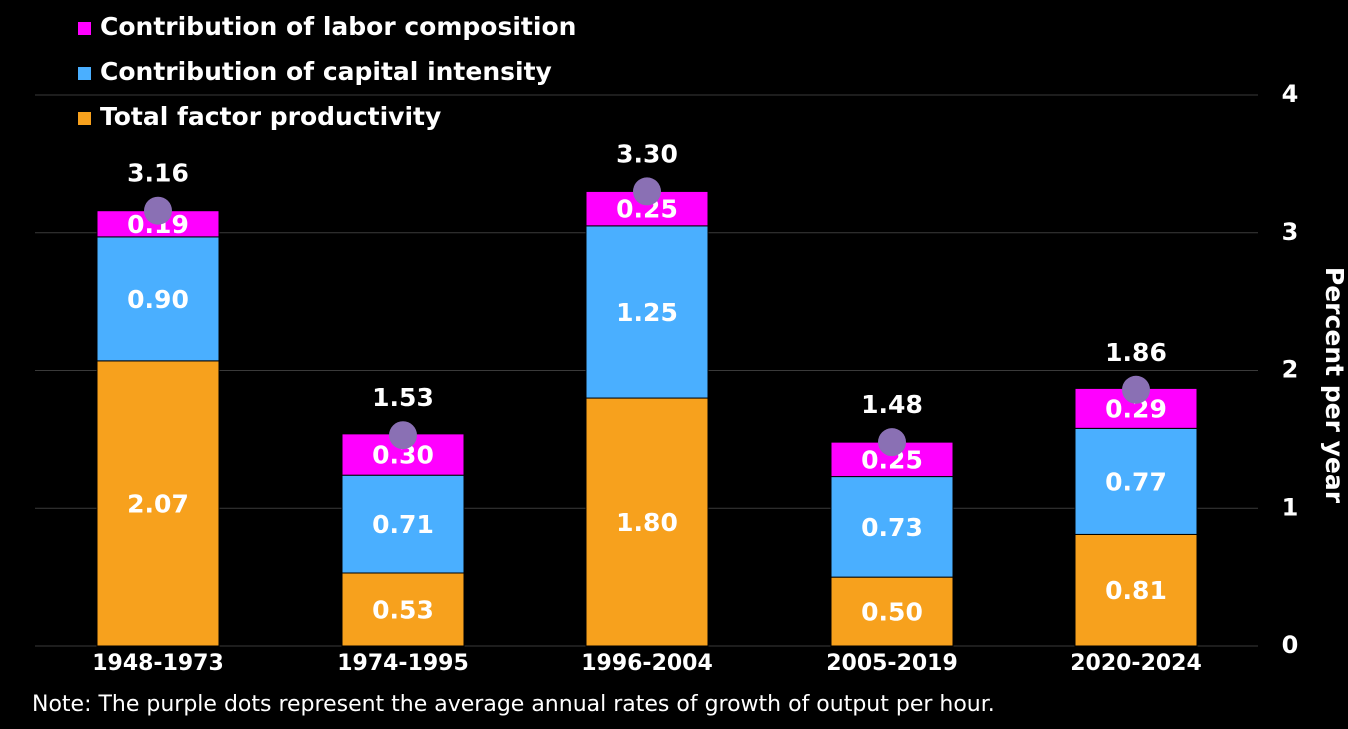  I want to click on value-label: 0.50, so click(892, 612).